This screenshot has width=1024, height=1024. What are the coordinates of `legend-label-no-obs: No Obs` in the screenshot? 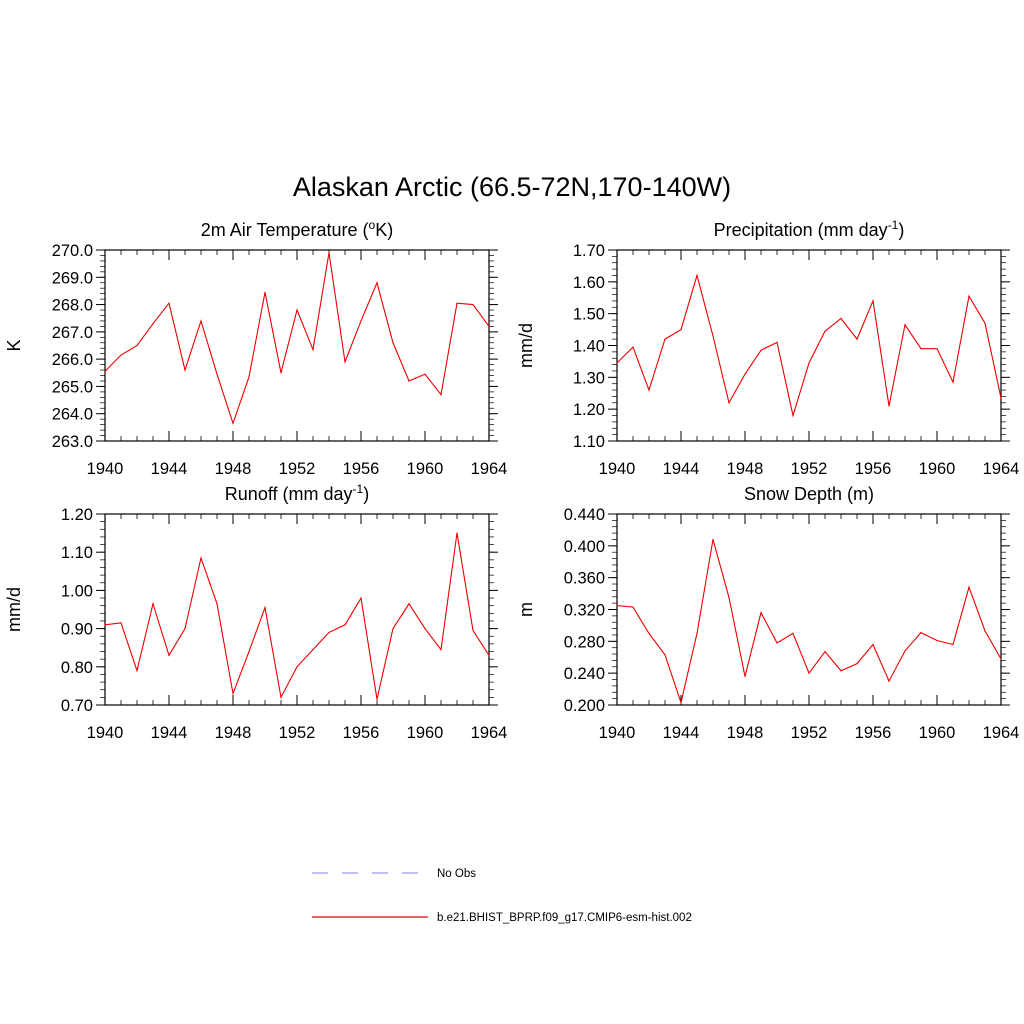 It's located at (456, 874).